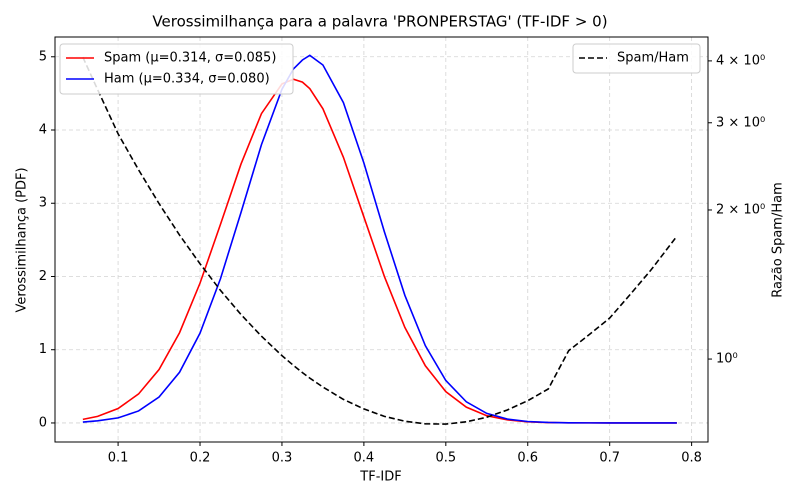  I want to click on y-axis-label: Verossimilhança (PDF), so click(22, 239).